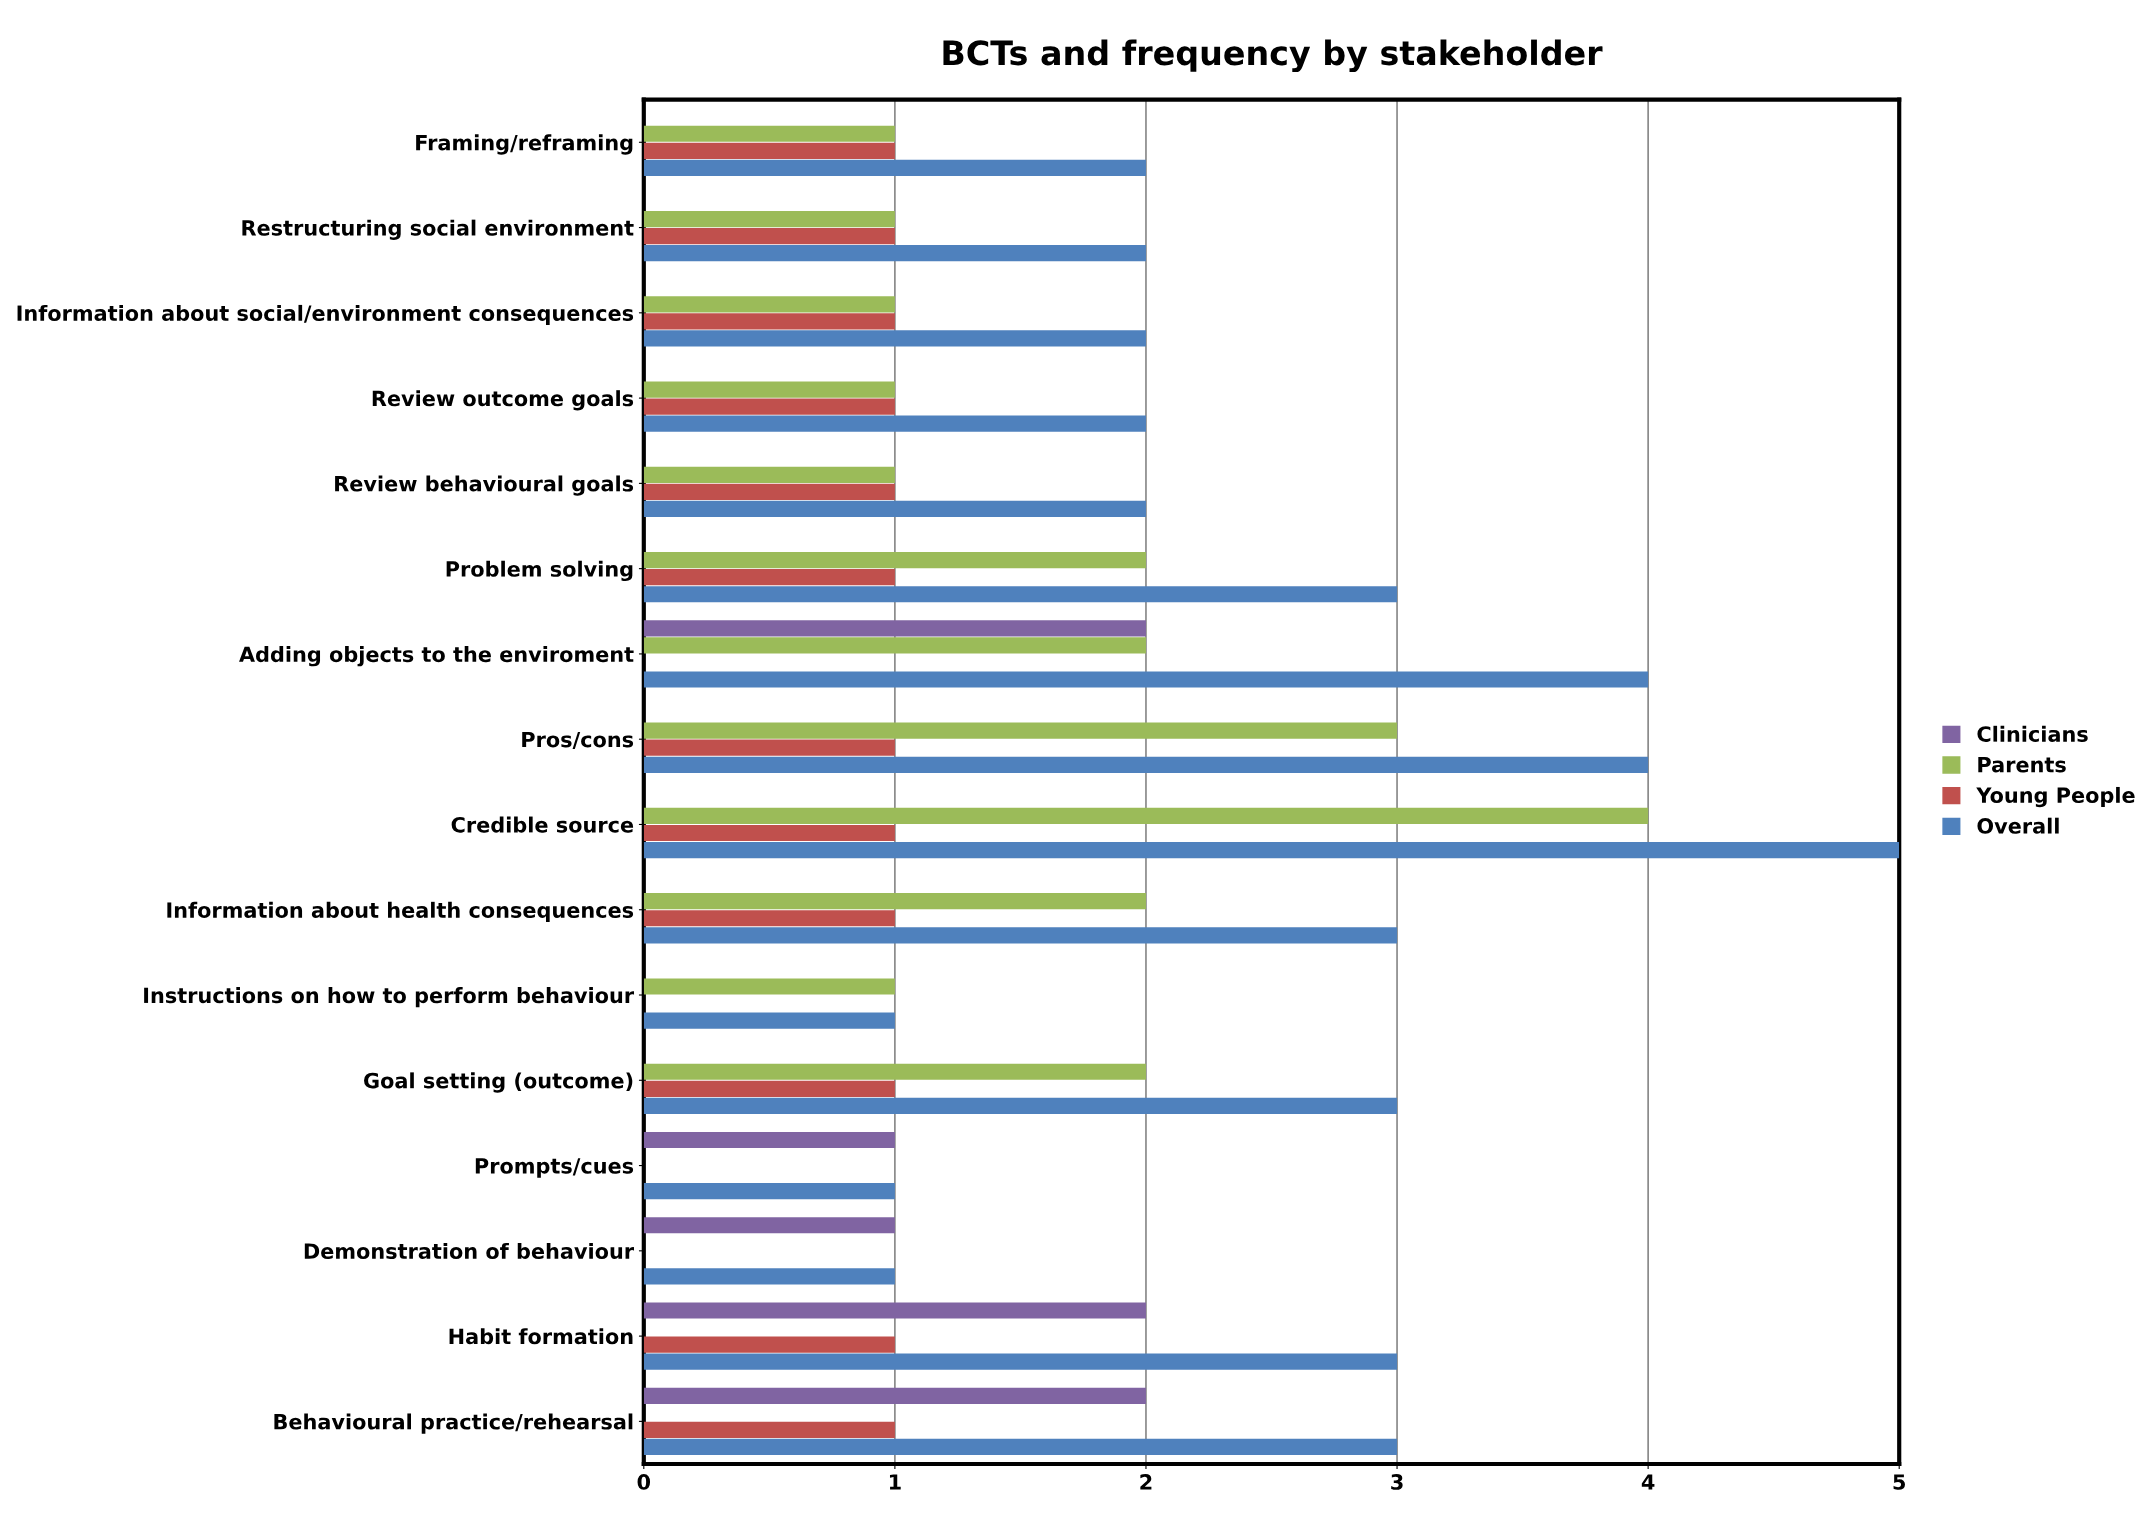 The width and height of the screenshot is (2146, 1533). What do you see at coordinates (2022, 765) in the screenshot?
I see `legend-label: Parents` at bounding box center [2022, 765].